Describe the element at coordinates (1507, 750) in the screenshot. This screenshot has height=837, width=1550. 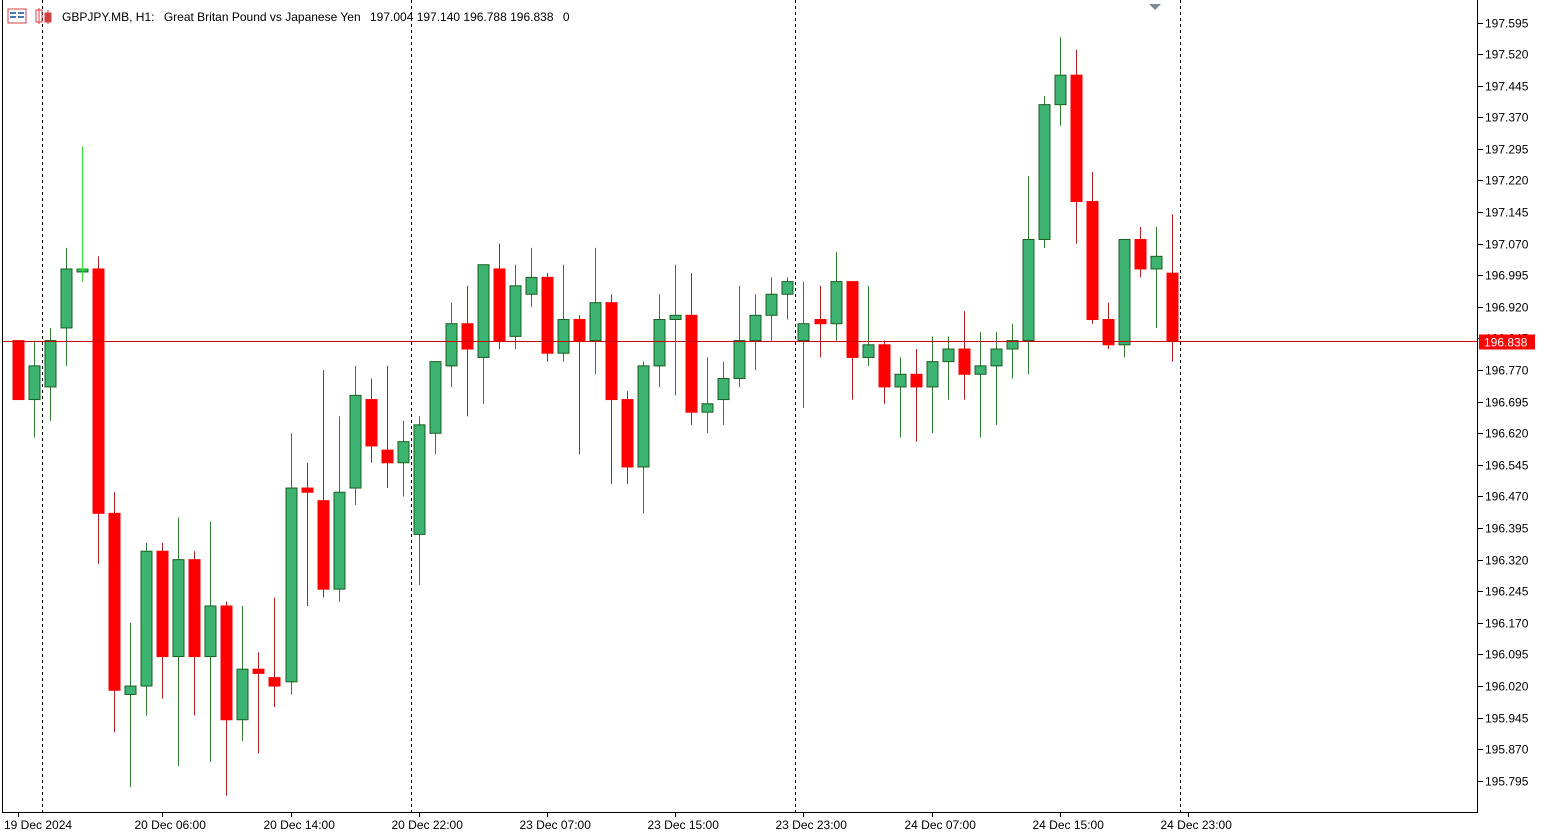
I see `price-tick-label-23: 195.870` at that location.